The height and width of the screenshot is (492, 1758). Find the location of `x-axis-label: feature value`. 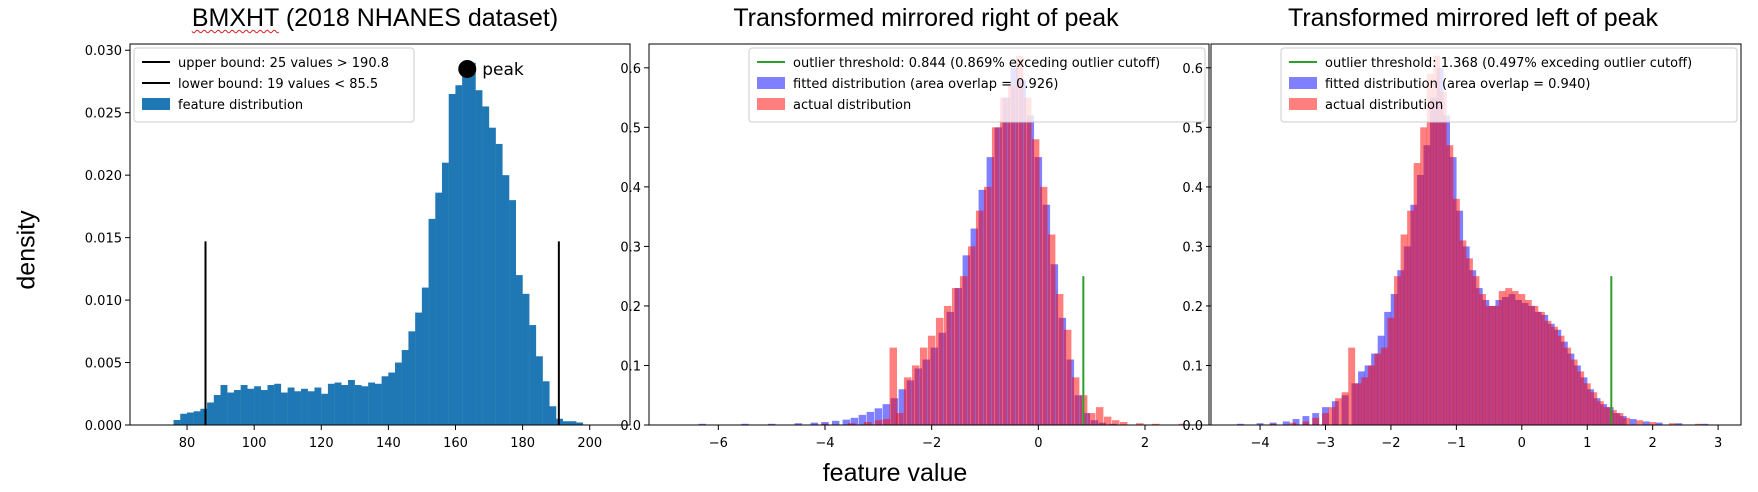

x-axis-label: feature value is located at coordinates (895, 473).